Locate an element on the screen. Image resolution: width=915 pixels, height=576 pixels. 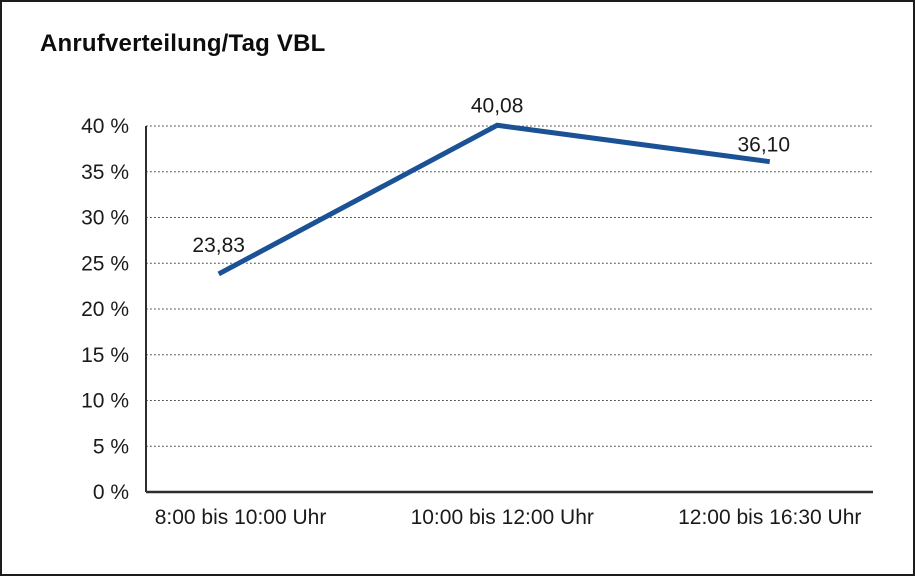
y-tick-label: 5 % is located at coordinates (111, 446).